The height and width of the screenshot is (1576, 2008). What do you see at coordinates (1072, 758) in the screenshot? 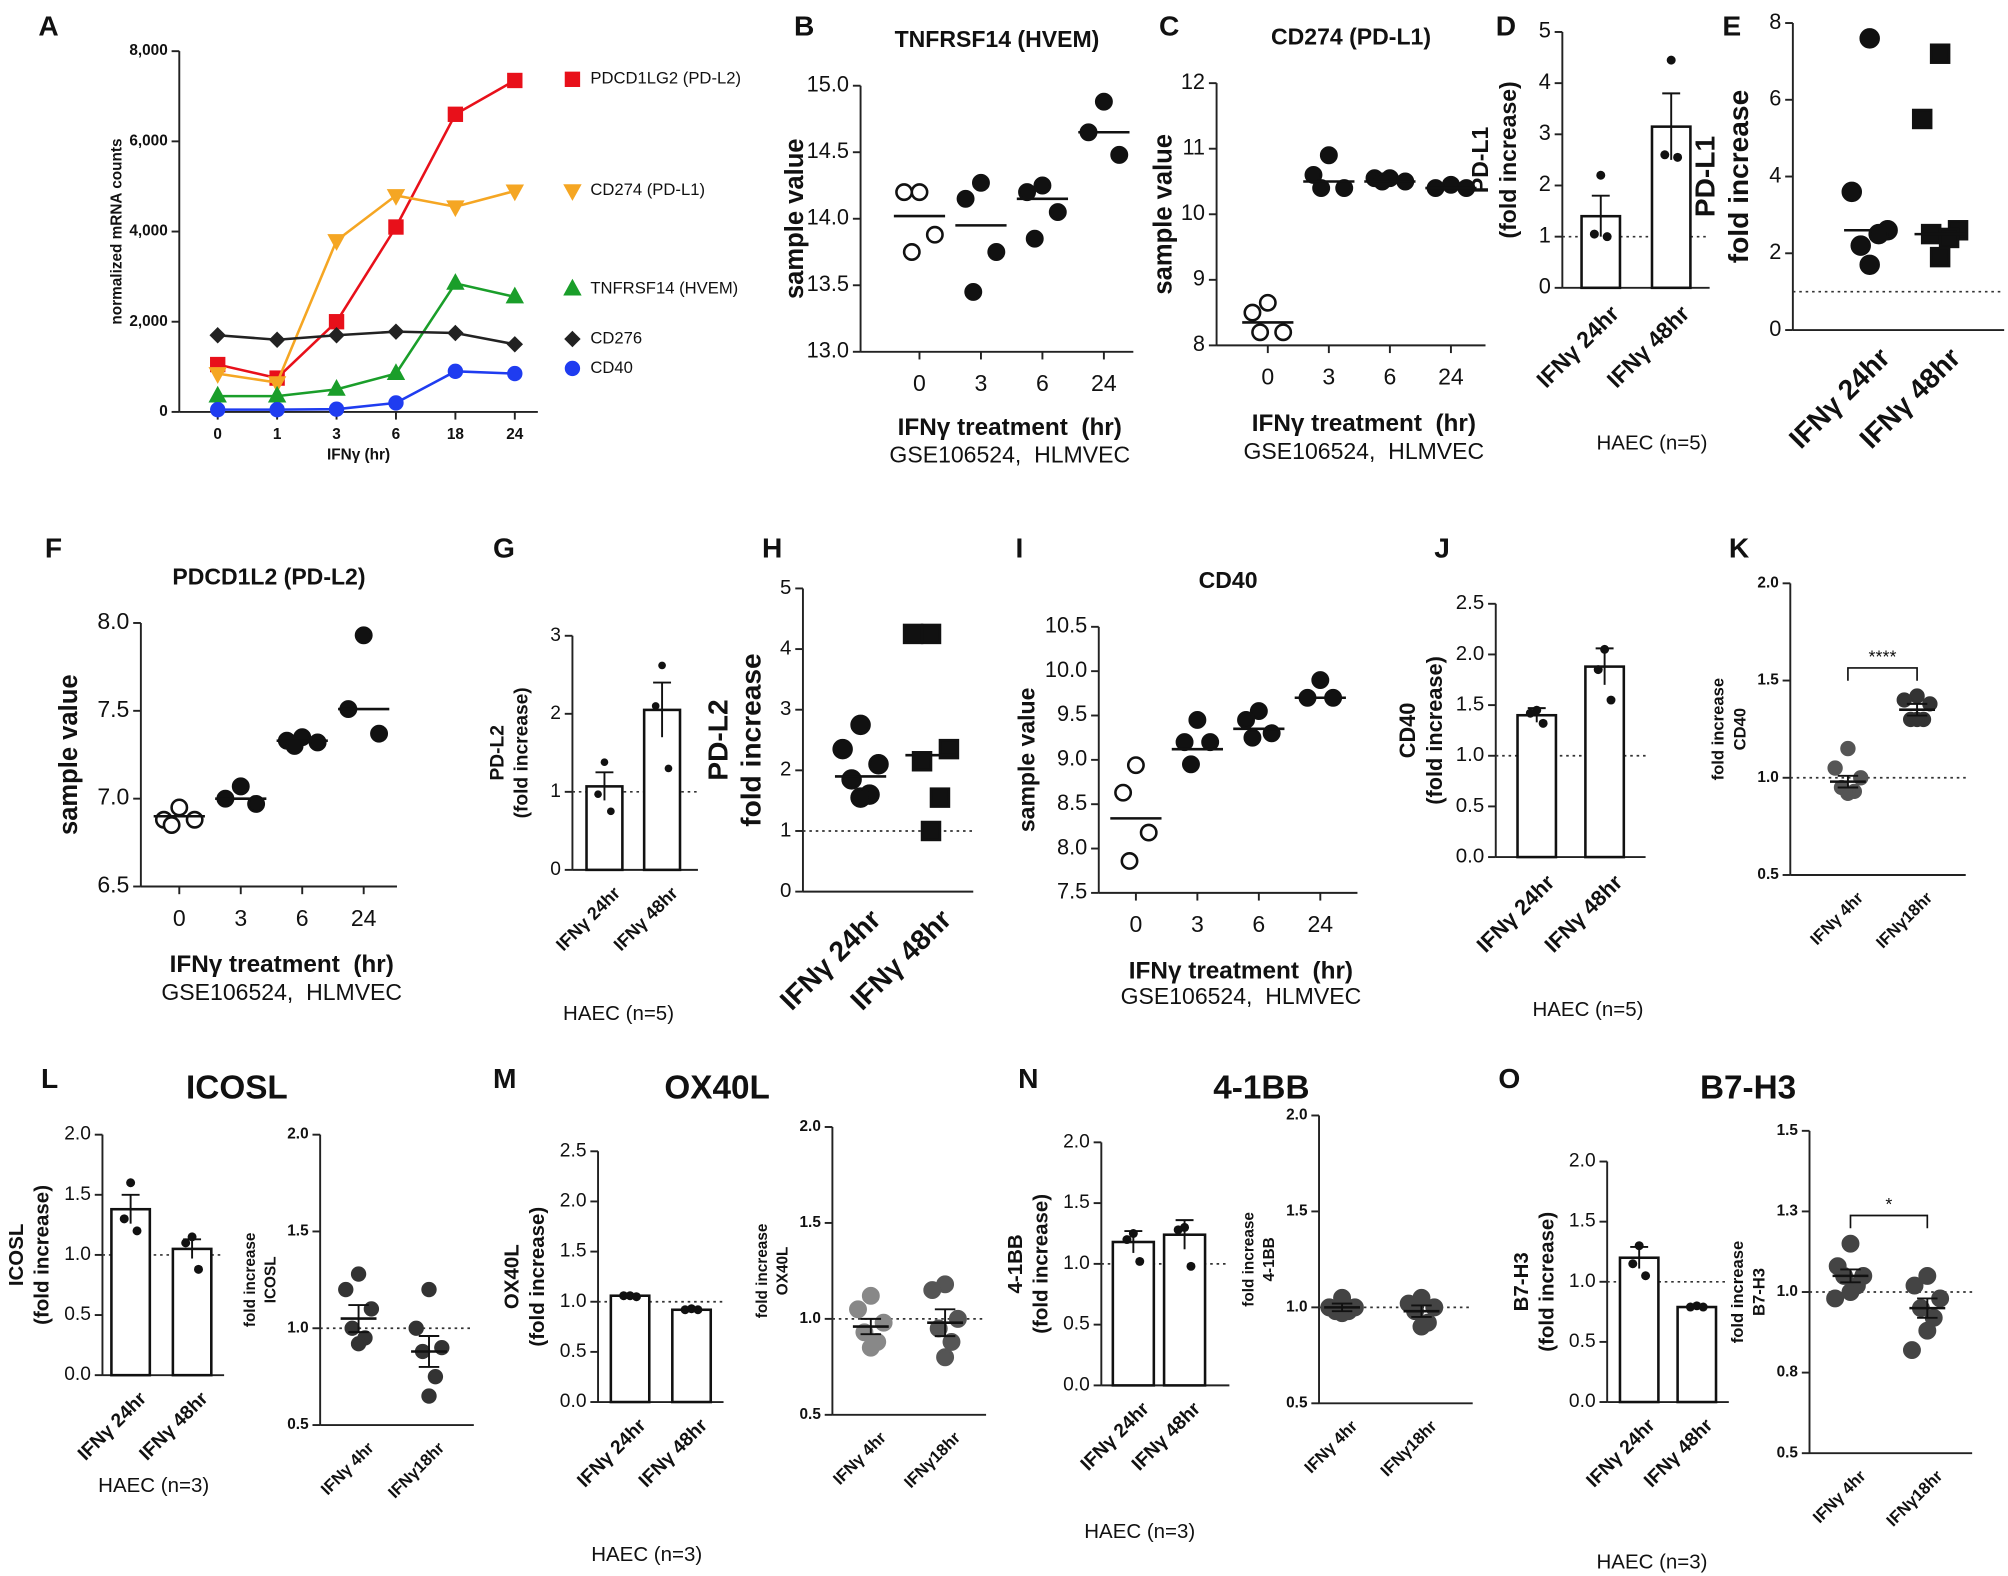
I see `y-tick-label: 9.0` at bounding box center [1072, 758].